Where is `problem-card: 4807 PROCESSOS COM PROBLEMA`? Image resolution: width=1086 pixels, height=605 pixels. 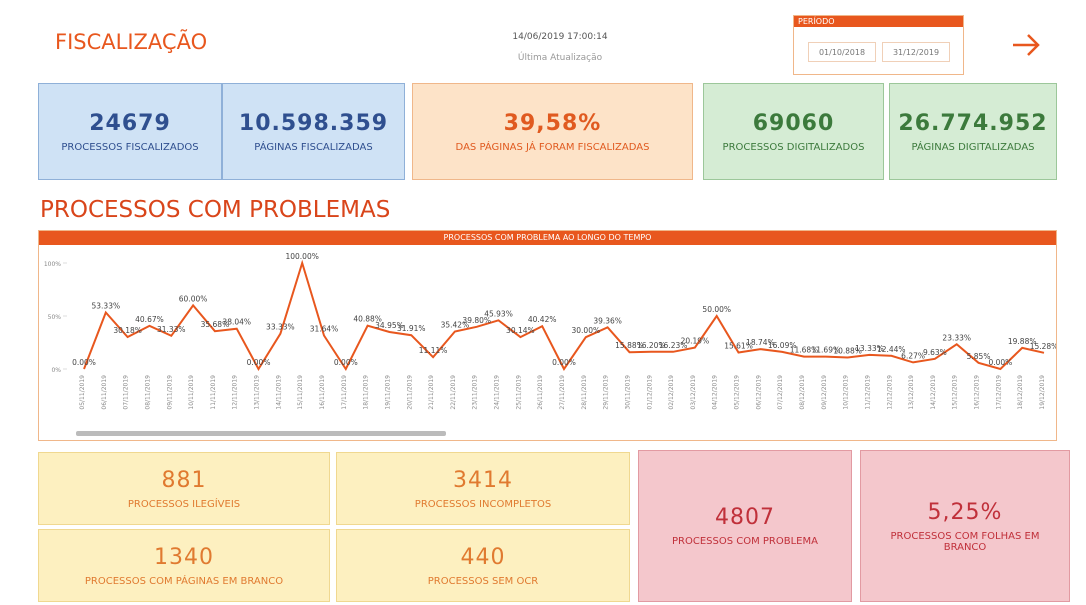 problem-card: 4807 PROCESSOS COM PROBLEMA is located at coordinates (745, 526).